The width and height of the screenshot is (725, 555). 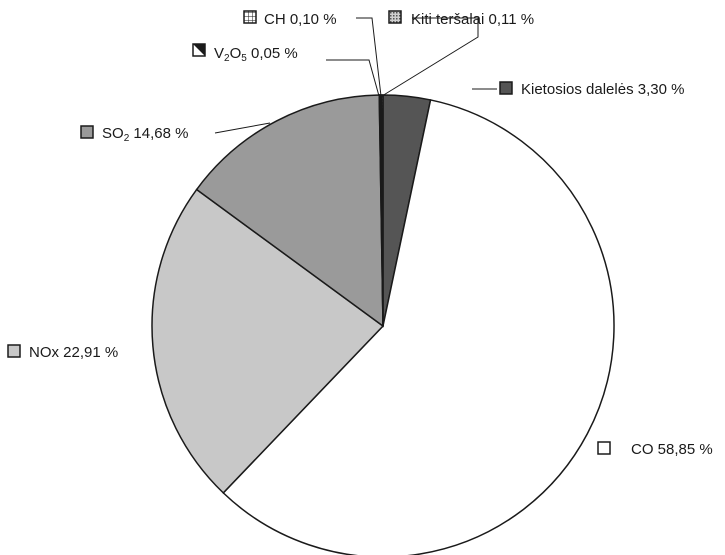 I want to click on leader-line-ch, so click(x=369, y=57).